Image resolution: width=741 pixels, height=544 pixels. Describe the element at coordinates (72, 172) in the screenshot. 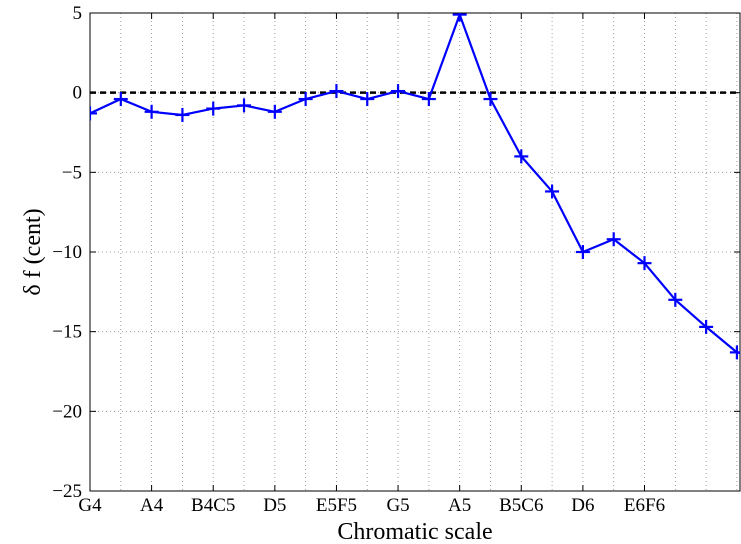

I see `y-tick-label: −5` at that location.